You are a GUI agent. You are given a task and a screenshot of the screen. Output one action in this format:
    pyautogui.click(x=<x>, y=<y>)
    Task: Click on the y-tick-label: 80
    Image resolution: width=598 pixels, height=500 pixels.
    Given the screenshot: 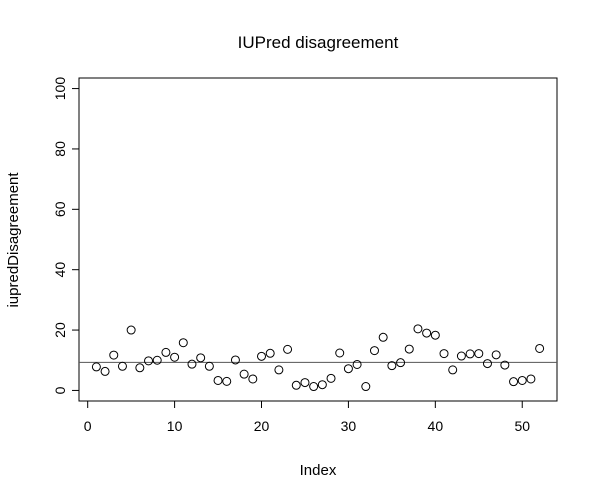 What is the action you would take?
    pyautogui.click(x=60, y=149)
    